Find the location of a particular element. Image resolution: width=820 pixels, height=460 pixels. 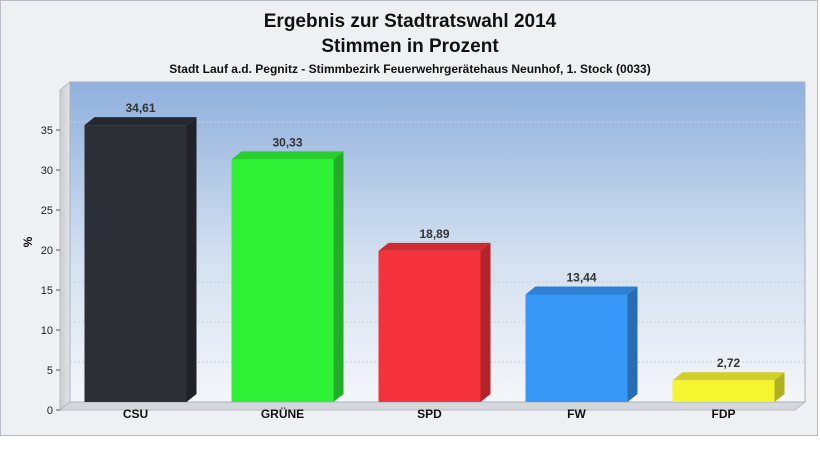

y-tick-label: 35 is located at coordinates (47, 131).